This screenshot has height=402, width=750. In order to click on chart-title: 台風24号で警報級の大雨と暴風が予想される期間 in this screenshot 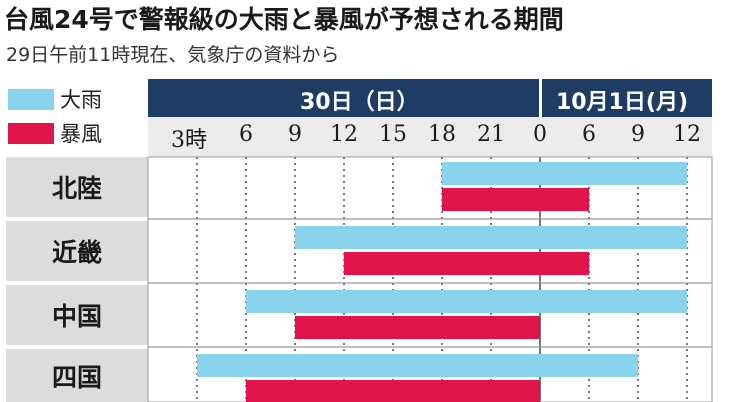, I will do `click(284, 19)`.